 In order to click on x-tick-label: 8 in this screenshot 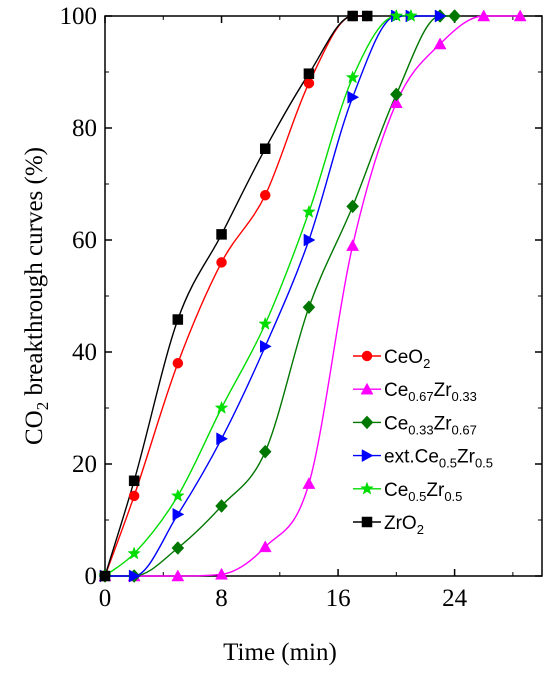, I will do `click(221, 598)`.